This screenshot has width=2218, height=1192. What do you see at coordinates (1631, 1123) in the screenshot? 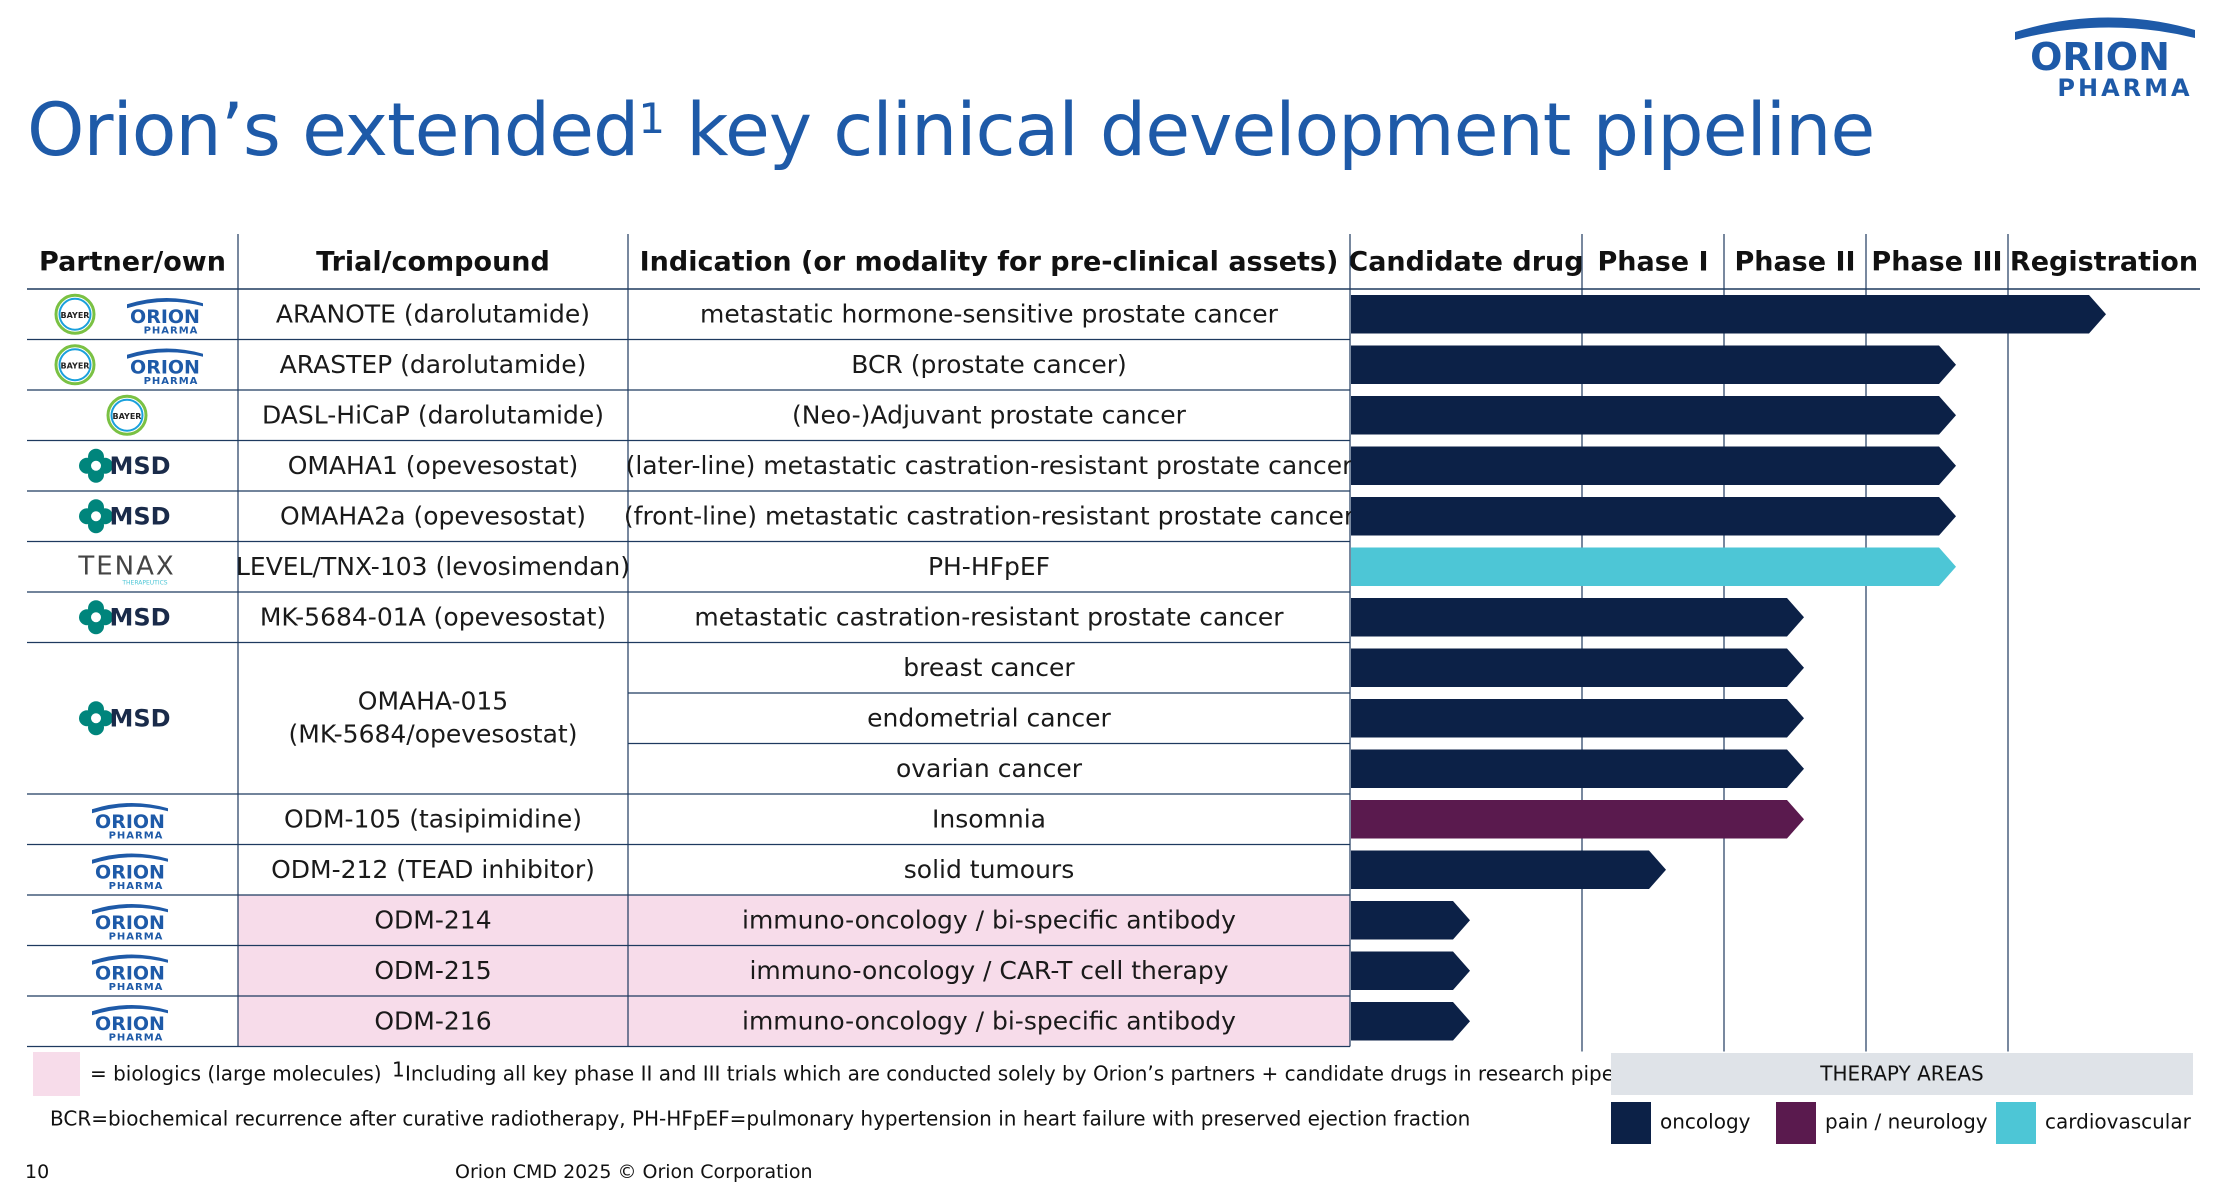
I see `therapy-swatch-oncology` at bounding box center [1631, 1123].